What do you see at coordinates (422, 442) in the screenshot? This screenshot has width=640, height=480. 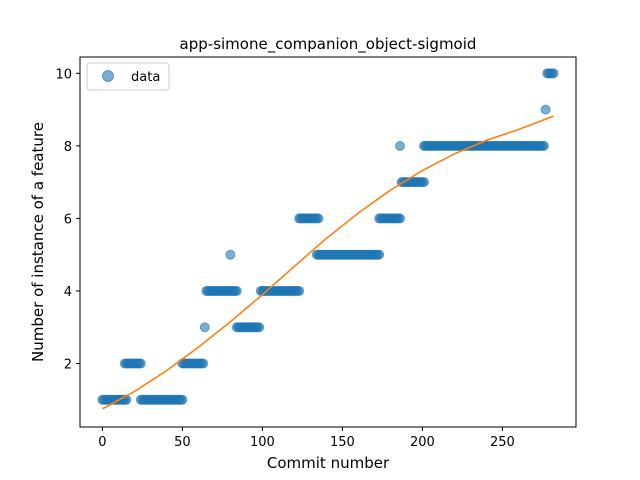 I see `x-tick-label: 200` at bounding box center [422, 442].